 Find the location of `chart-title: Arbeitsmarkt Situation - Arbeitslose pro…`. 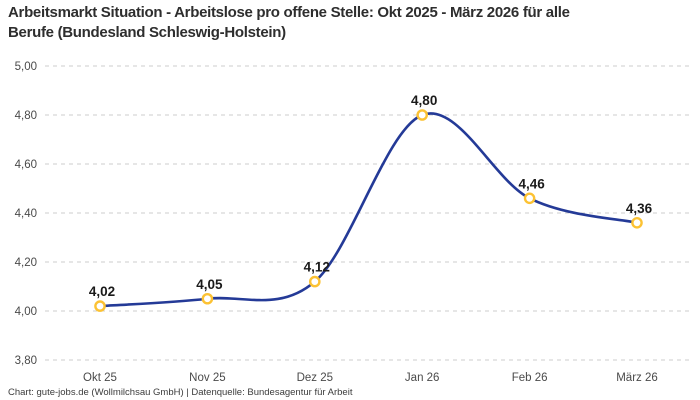

chart-title: Arbeitsmarkt Situation - Arbeitslose pro… is located at coordinates (338, 22).